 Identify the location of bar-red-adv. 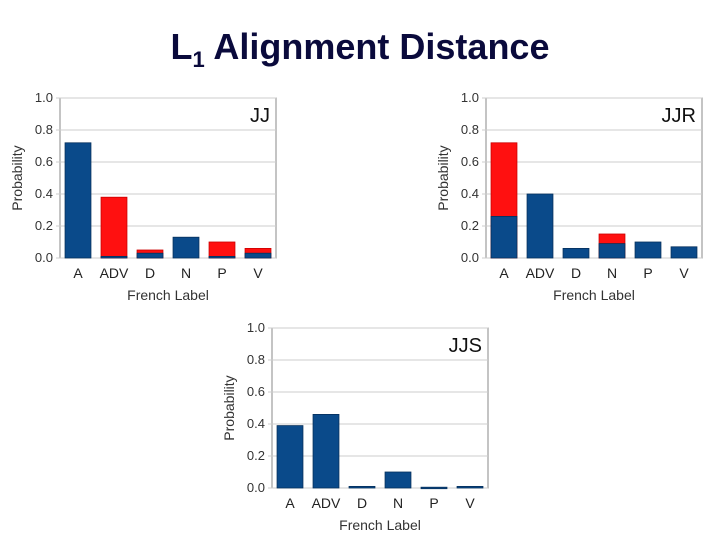
(114, 227).